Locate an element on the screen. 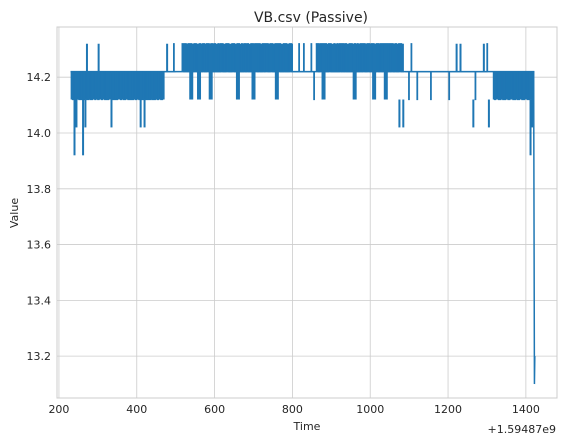 The image size is (565, 444). y-tick-label: 13.2 is located at coordinates (39, 356).